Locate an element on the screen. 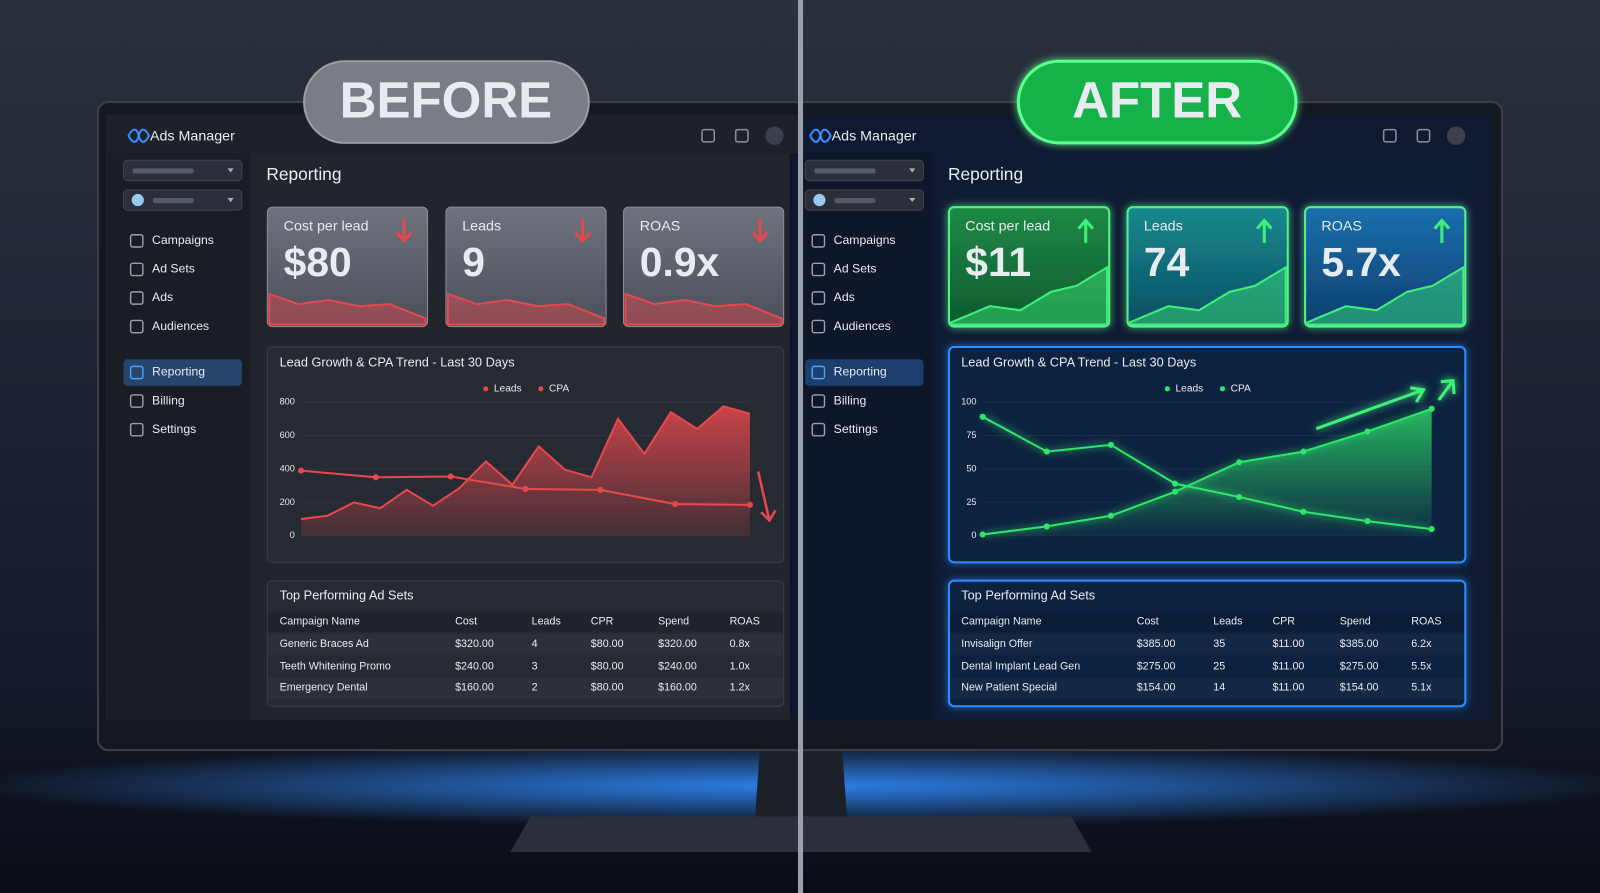  series-line is located at coordinates (525, 463).